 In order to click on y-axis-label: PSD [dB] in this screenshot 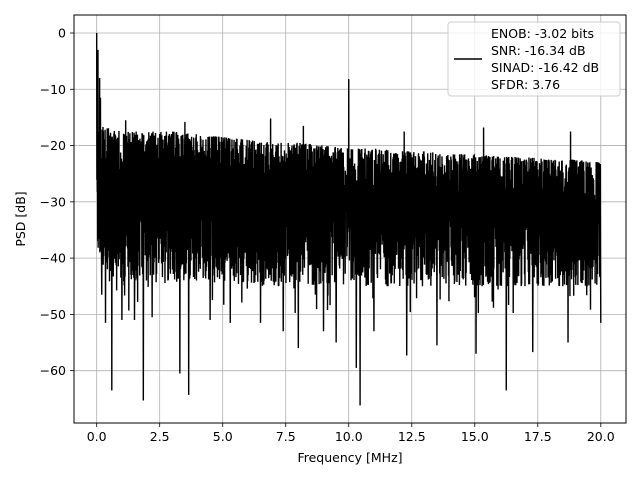, I will do `click(20, 218)`.